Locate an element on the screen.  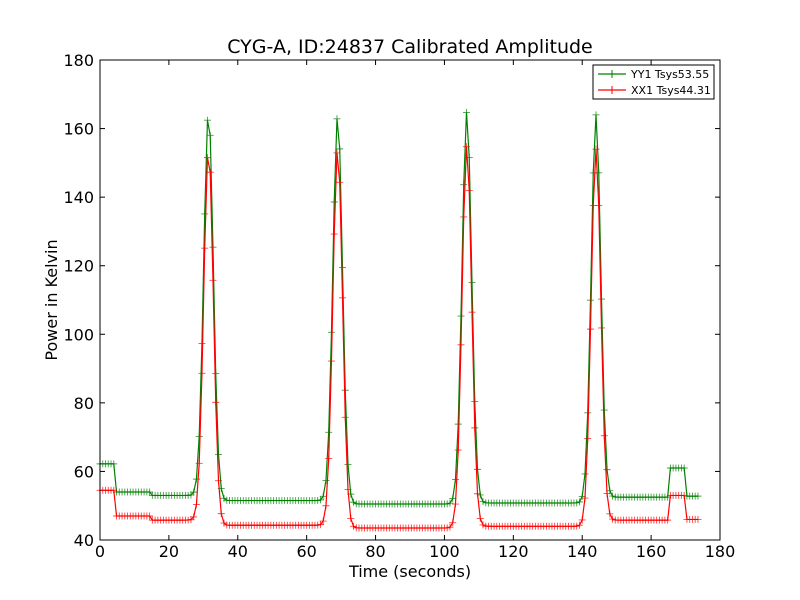
y-tick-label: 180 is located at coordinates (78, 60).